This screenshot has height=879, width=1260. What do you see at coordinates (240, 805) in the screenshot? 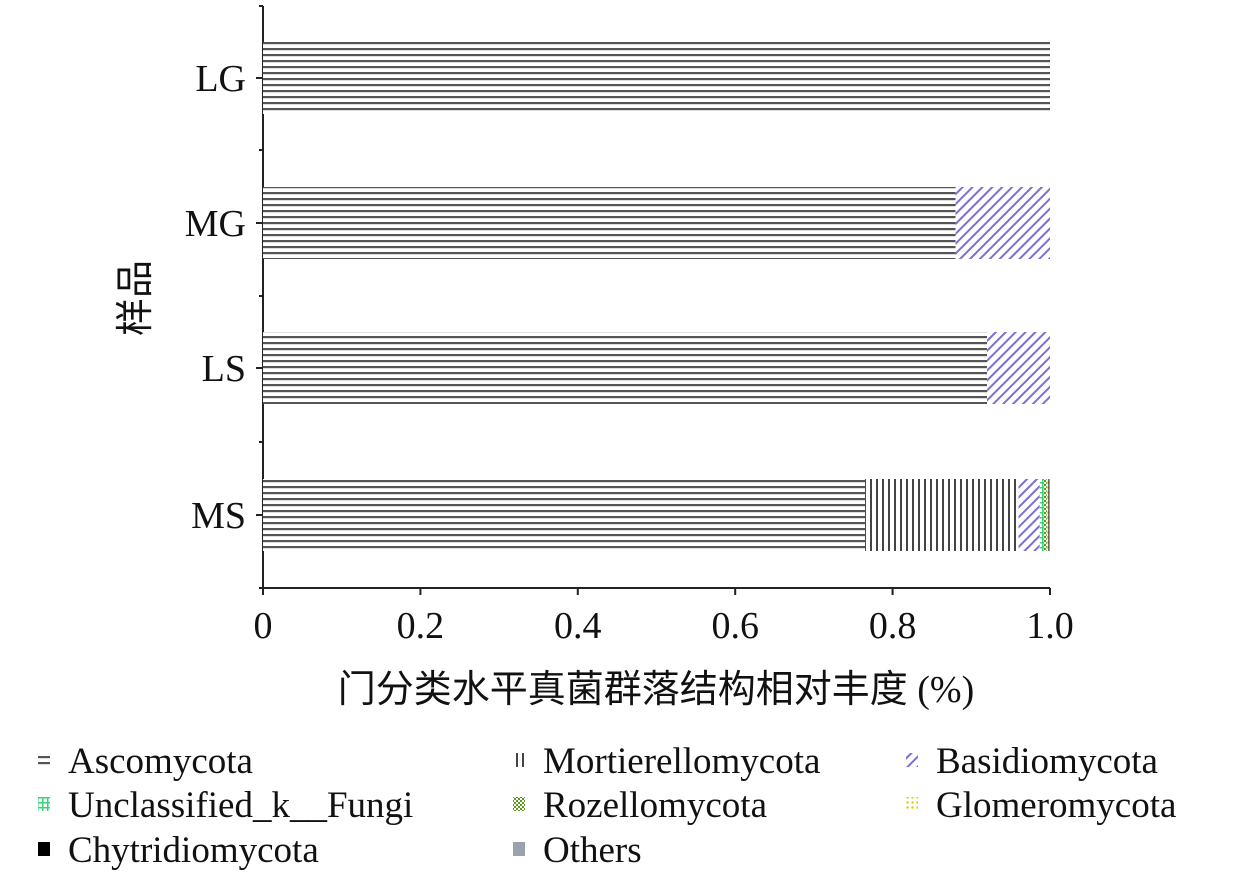
I see `legend-label-unclassified-k-fungi: Unclassified_k__Fungi` at bounding box center [240, 805].